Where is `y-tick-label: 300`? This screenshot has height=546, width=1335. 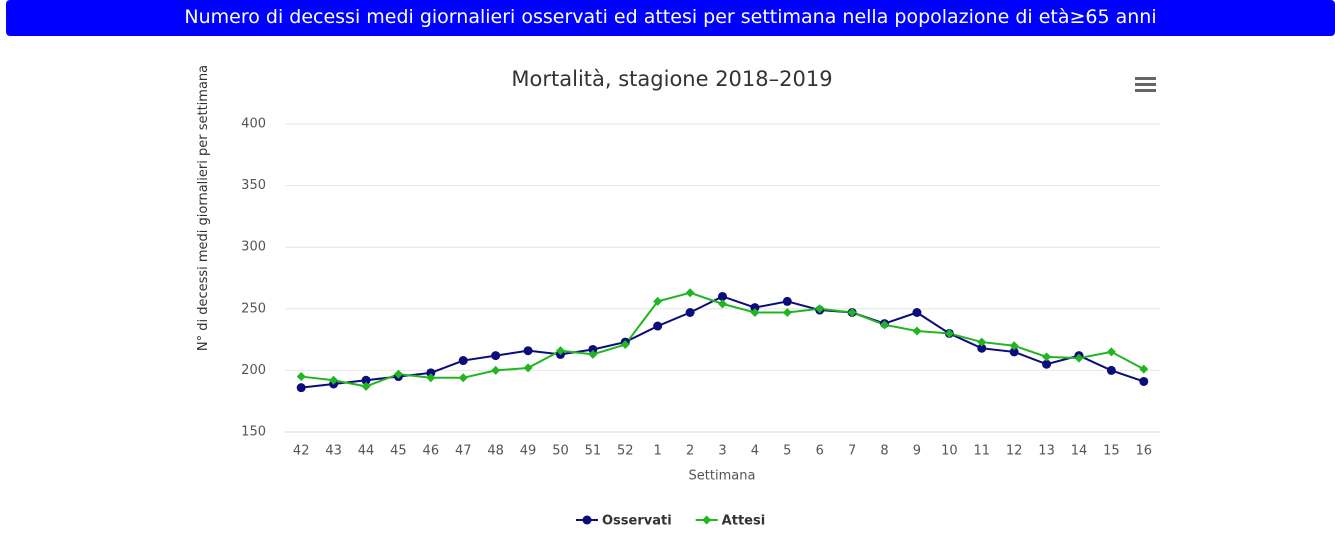
y-tick-label: 300 is located at coordinates (253, 247).